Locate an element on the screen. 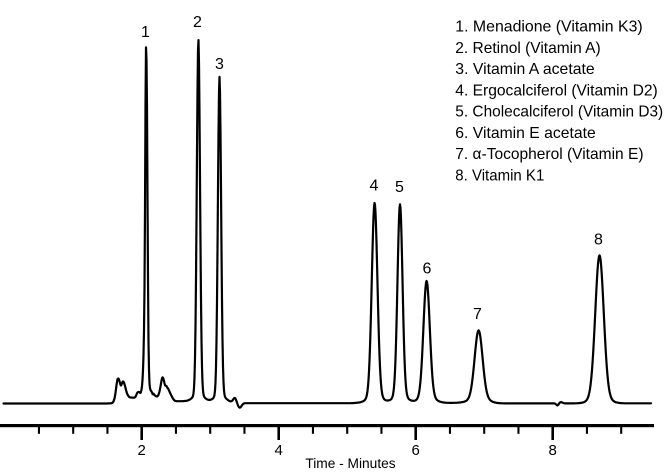 This screenshot has width=670, height=474. svg-text: 5 is located at coordinates (399, 187).